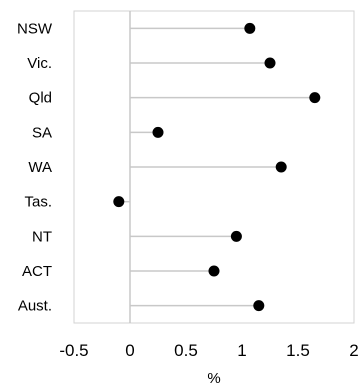 The image size is (361, 392). Describe the element at coordinates (40, 98) in the screenshot. I see `category-label-2: Qld` at that location.